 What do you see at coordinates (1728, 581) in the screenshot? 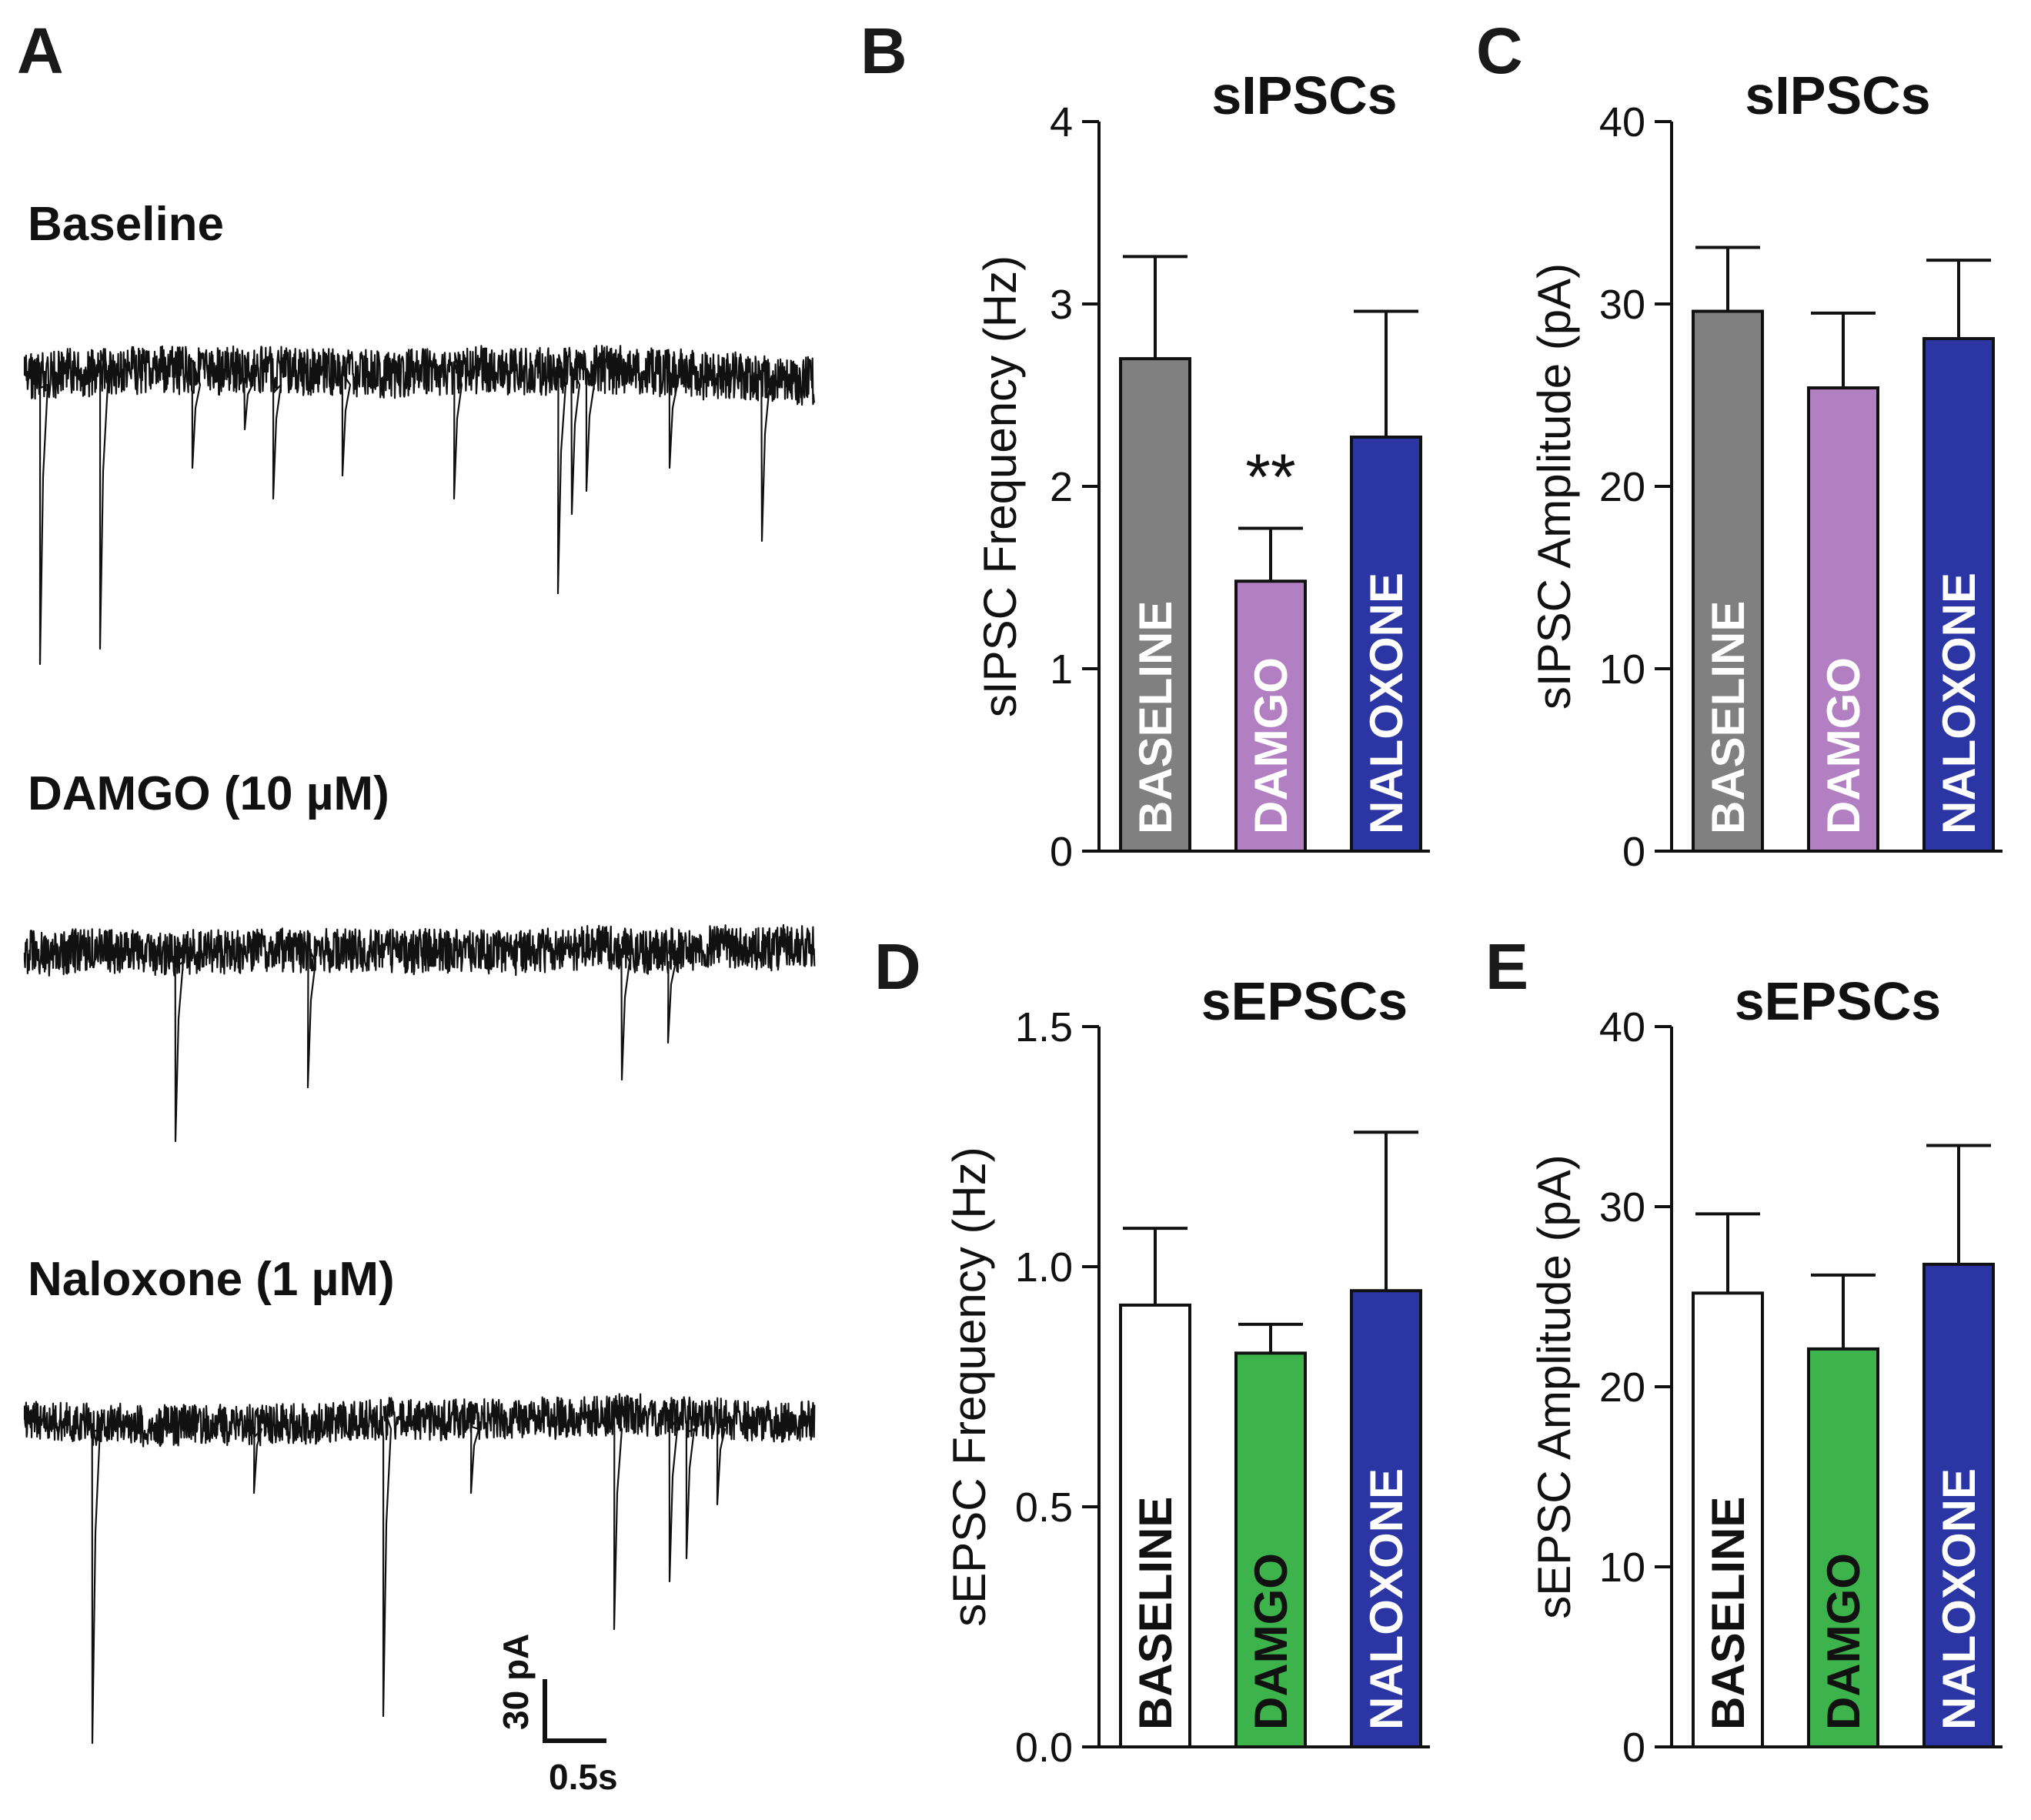
I see `chart-c-bar-baseline` at bounding box center [1728, 581].